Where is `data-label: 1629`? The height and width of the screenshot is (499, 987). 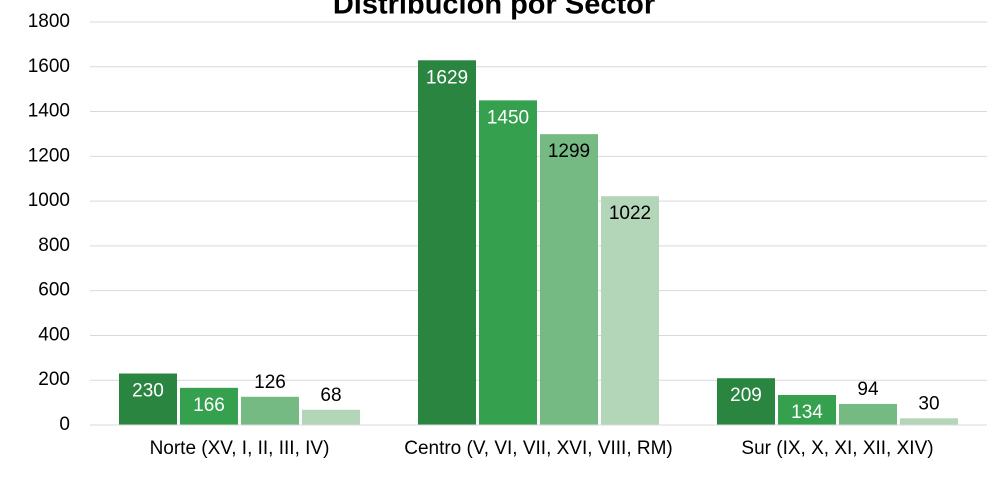
data-label: 1629 is located at coordinates (447, 77).